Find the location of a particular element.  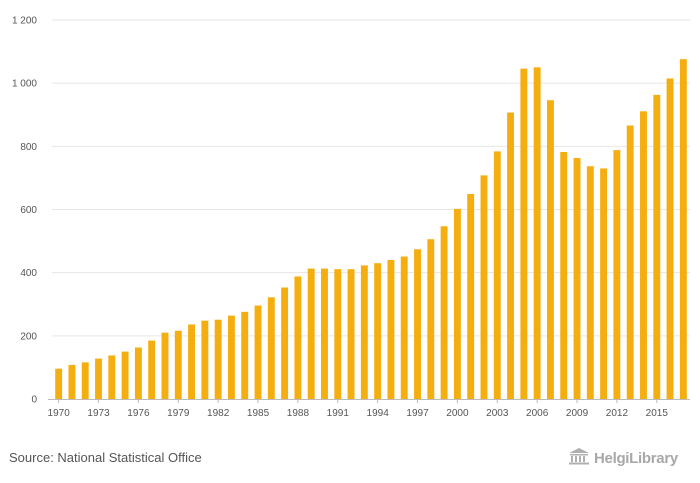

y-tick-label: 1 200 is located at coordinates (24, 21).